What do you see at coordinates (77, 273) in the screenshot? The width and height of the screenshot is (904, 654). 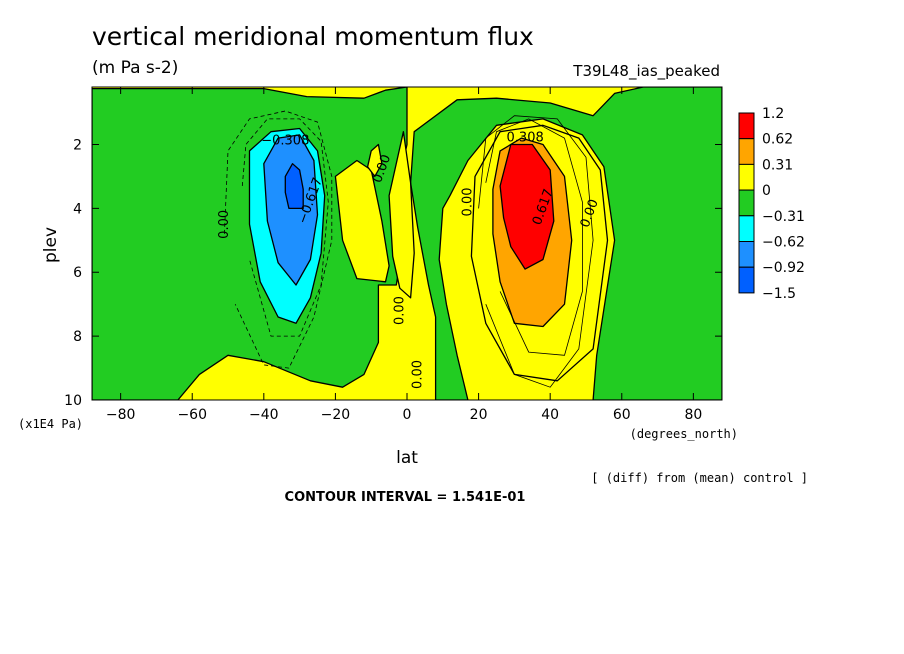 I see `y-tick-label: 6` at bounding box center [77, 273].